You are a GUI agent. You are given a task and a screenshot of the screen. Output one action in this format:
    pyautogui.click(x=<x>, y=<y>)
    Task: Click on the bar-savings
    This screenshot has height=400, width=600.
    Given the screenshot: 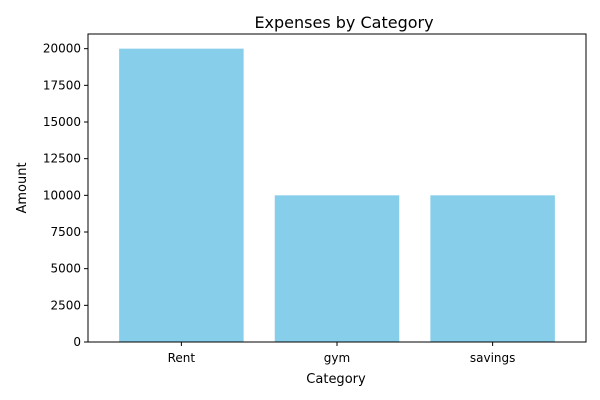 What is the action you would take?
    pyautogui.click(x=492, y=268)
    